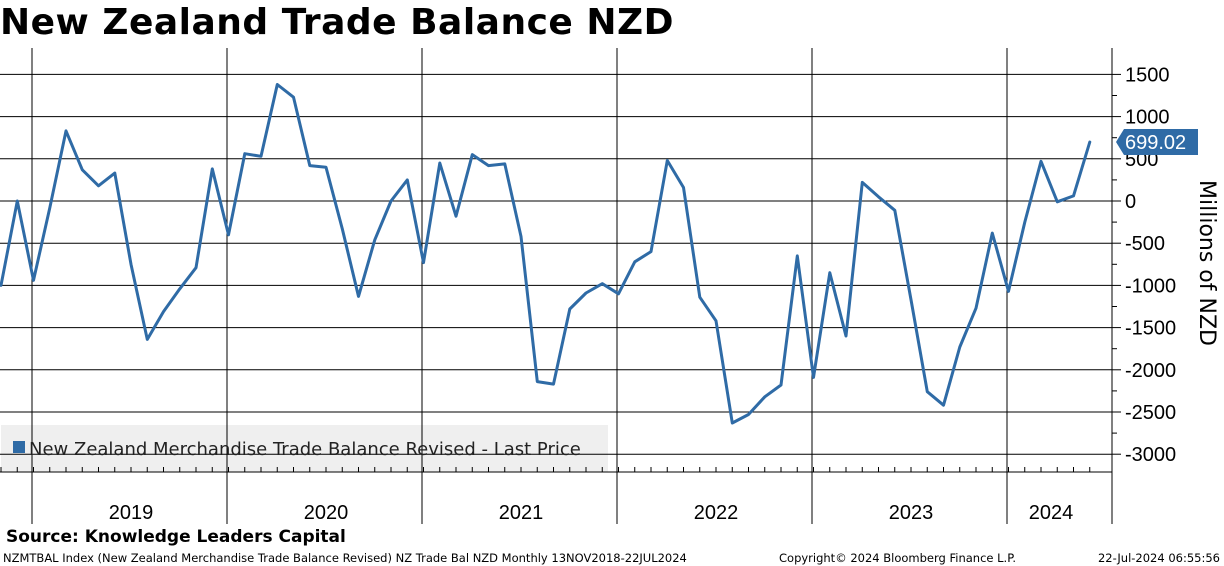  Describe the element at coordinates (1150, 286) in the screenshot. I see `y-tick-label: -1000` at that location.